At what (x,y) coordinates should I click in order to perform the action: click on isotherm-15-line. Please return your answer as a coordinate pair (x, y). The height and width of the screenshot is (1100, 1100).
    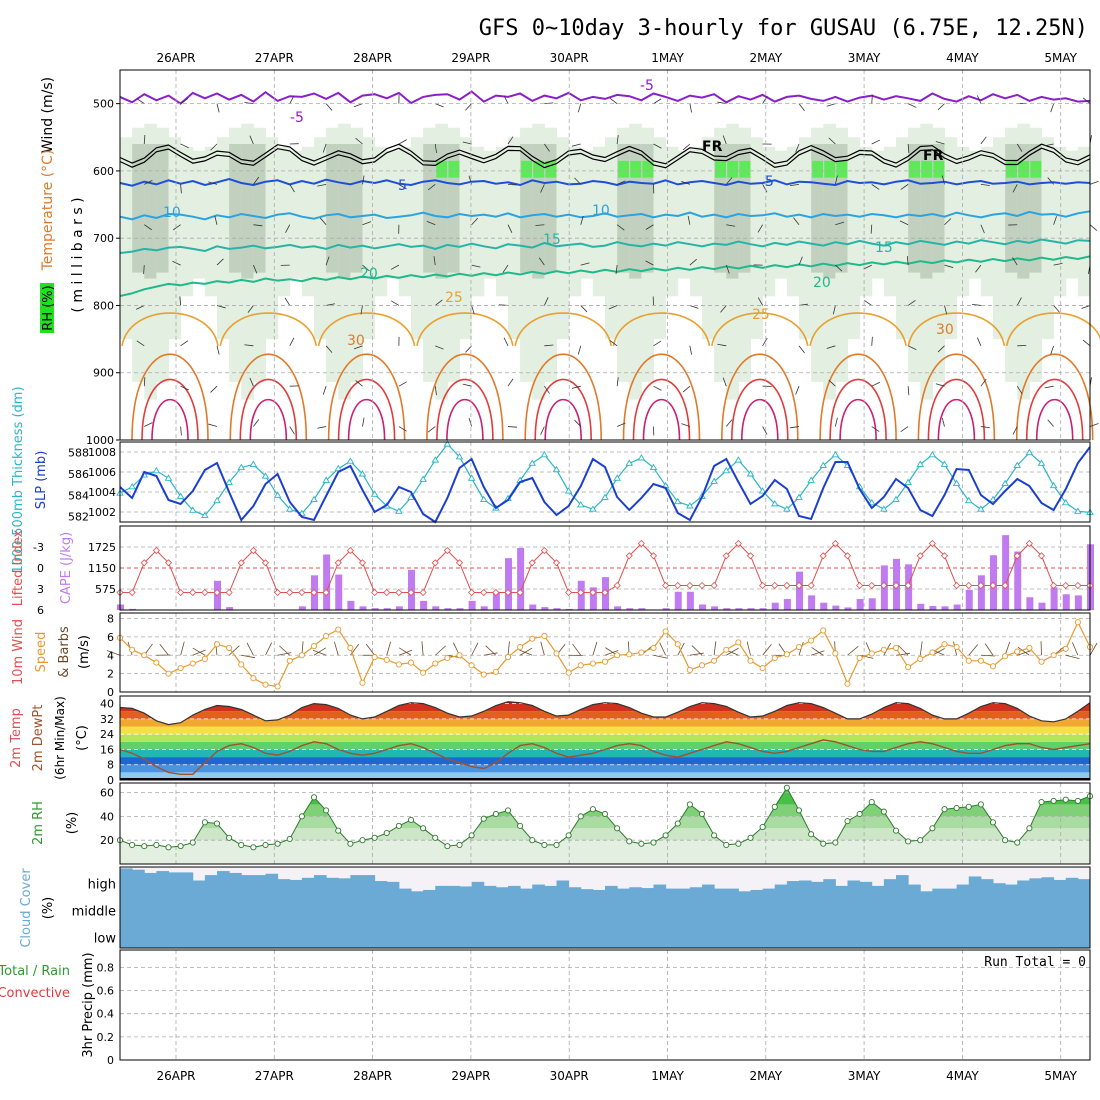
    Looking at the image, I should click on (605, 246).